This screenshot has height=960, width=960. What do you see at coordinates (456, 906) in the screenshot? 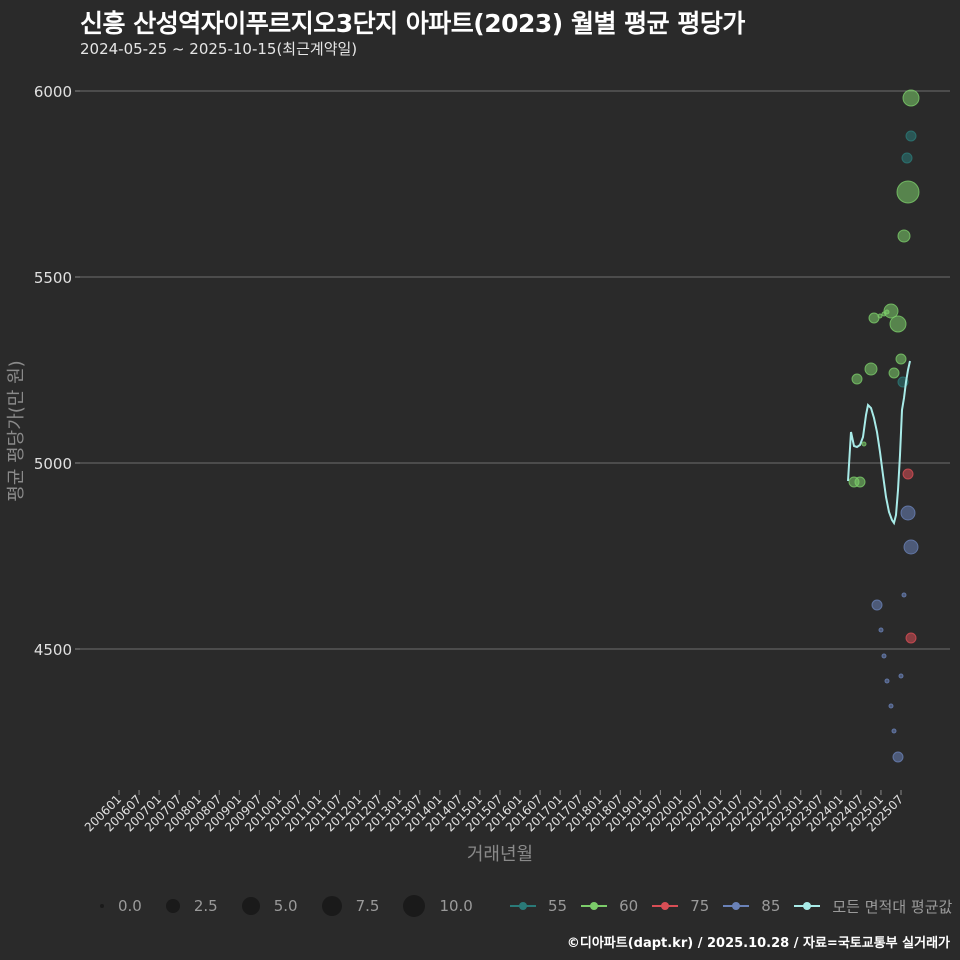
I see `size-legend-label: 10.0` at bounding box center [456, 906].